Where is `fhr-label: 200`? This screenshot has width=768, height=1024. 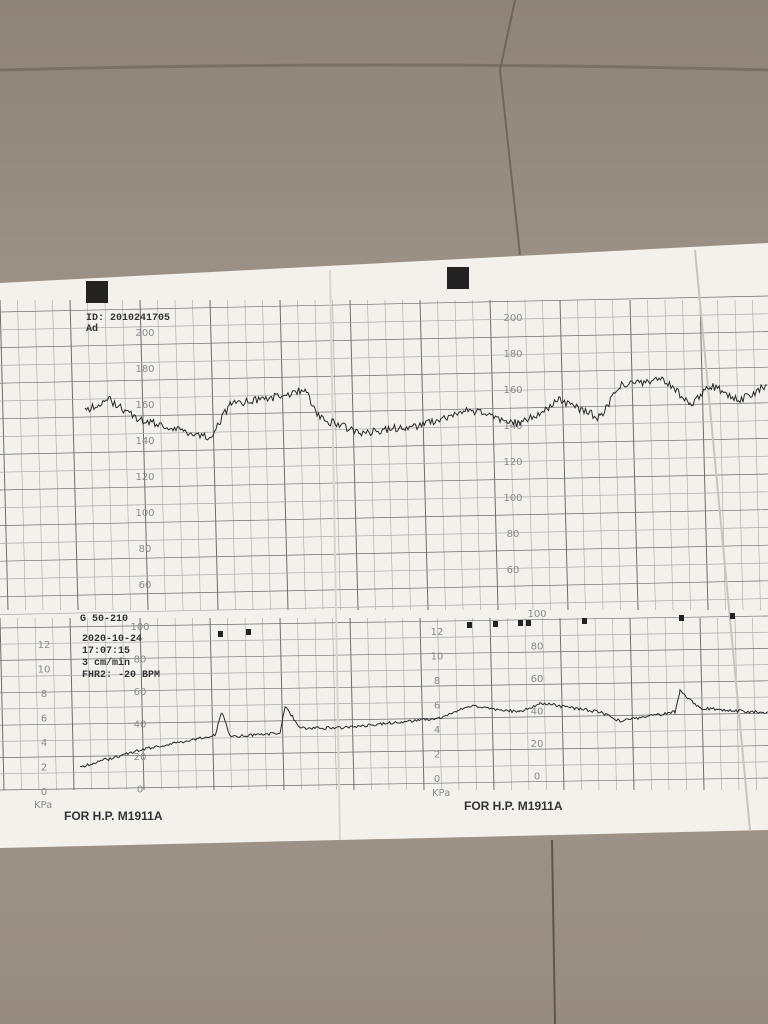
fhr-label: 200 is located at coordinates (144, 333).